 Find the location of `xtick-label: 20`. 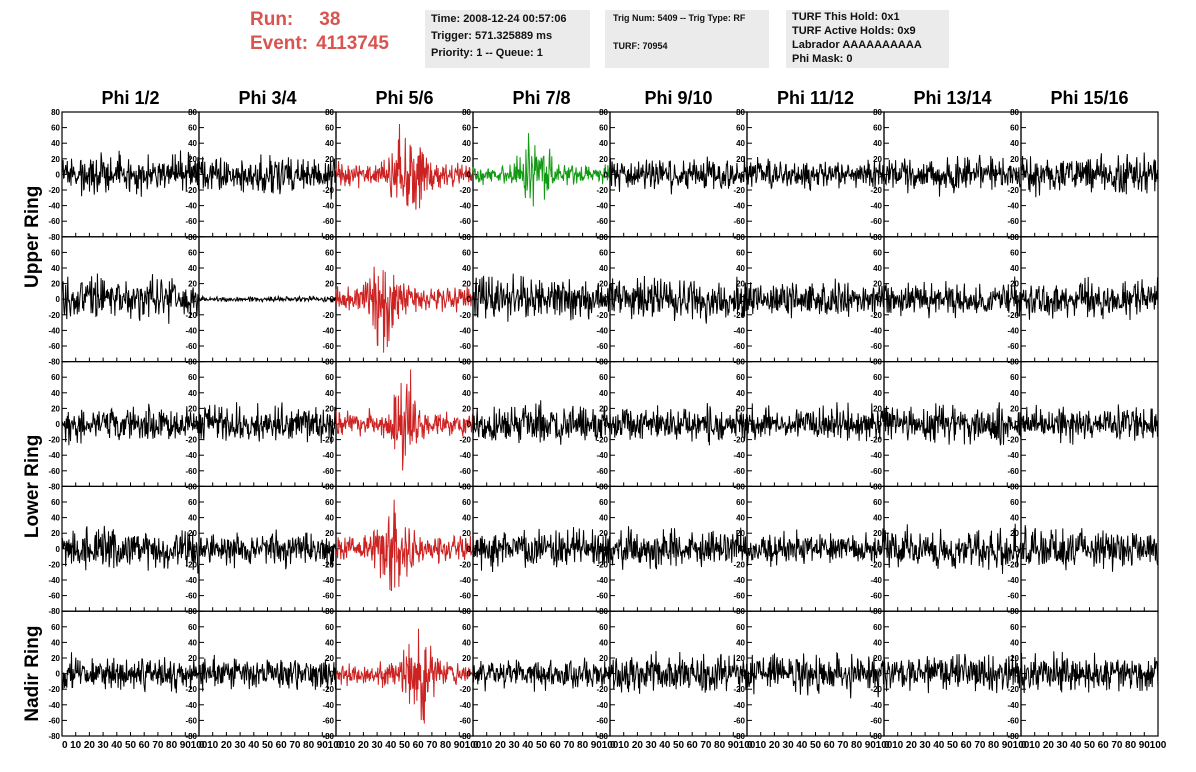

xtick-label: 20 is located at coordinates (227, 745).